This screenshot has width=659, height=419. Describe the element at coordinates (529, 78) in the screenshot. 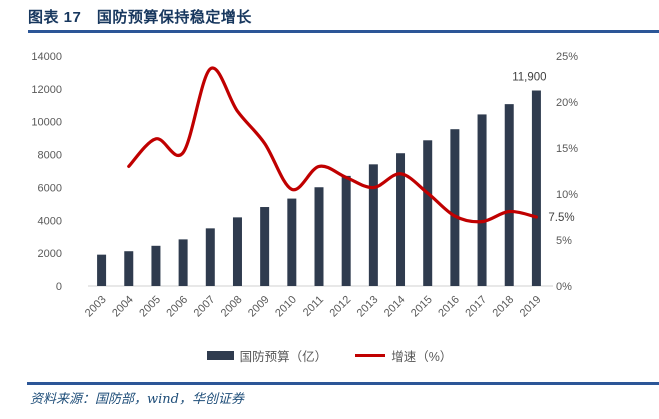

I see `data-label-11,900: 11,900` at that location.